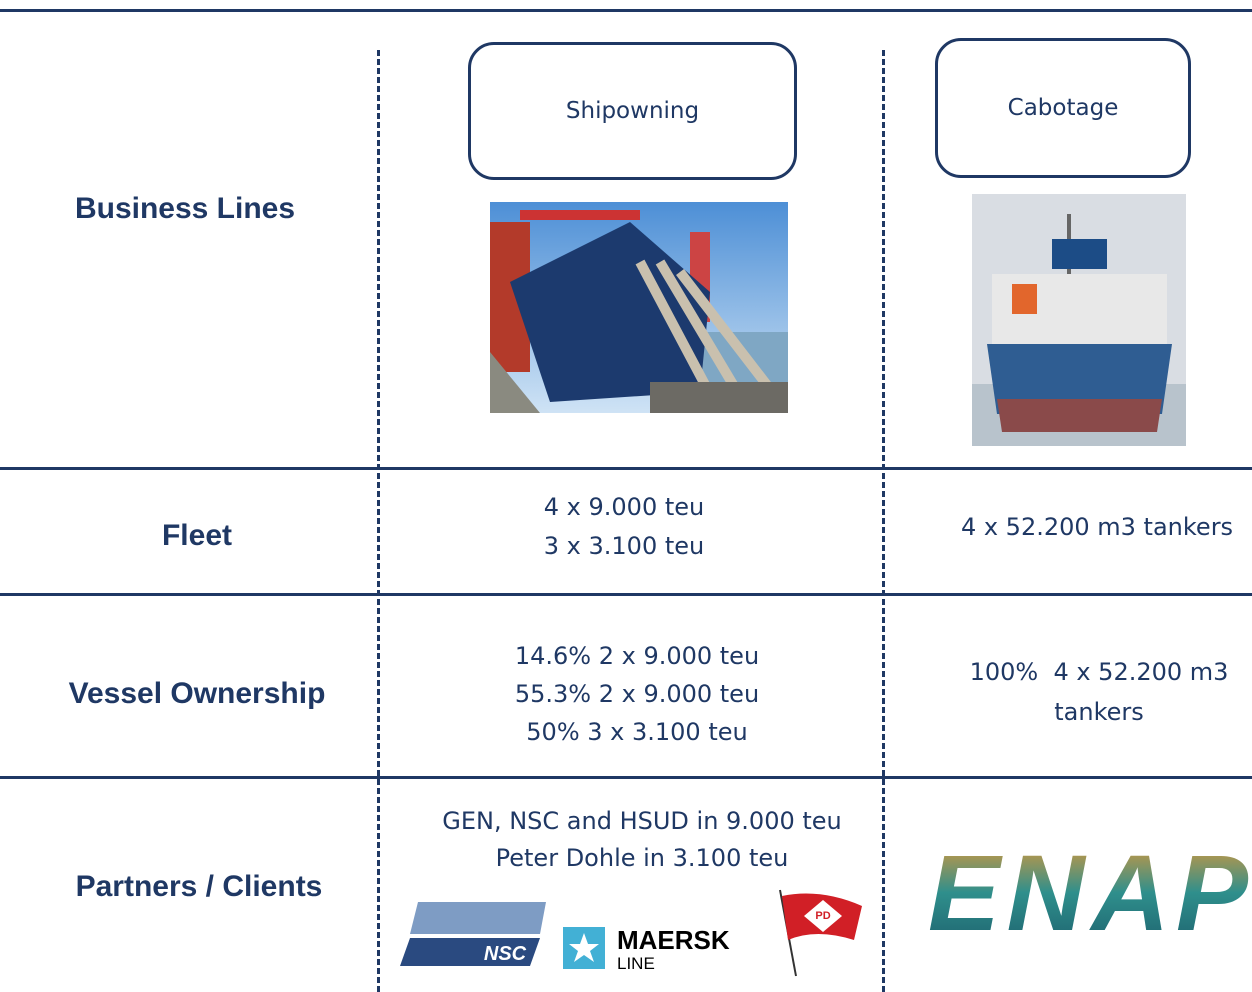  What do you see at coordinates (185, 208) in the screenshot?
I see `row-label: Business Lines` at bounding box center [185, 208].